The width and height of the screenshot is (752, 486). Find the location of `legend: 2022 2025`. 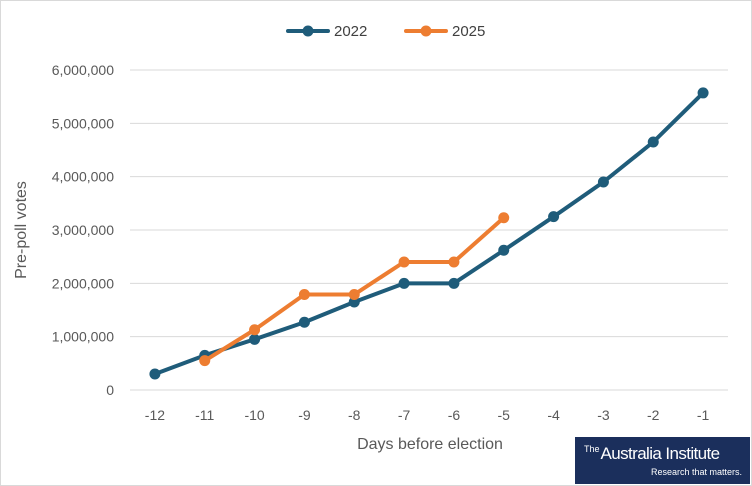

legend: 2022 2025 is located at coordinates (385, 31).